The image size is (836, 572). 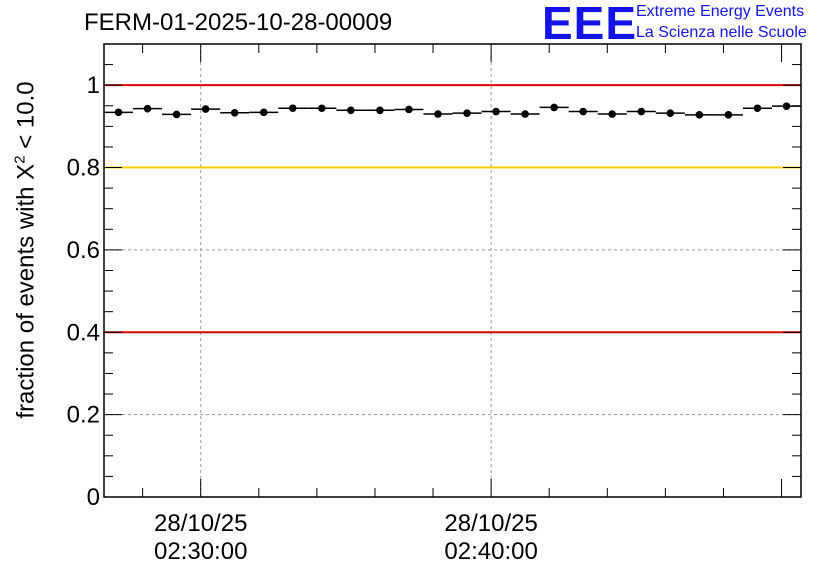 What do you see at coordinates (720, 11) in the screenshot?
I see `logo-text-line1: Extreme Energy Events` at bounding box center [720, 11].